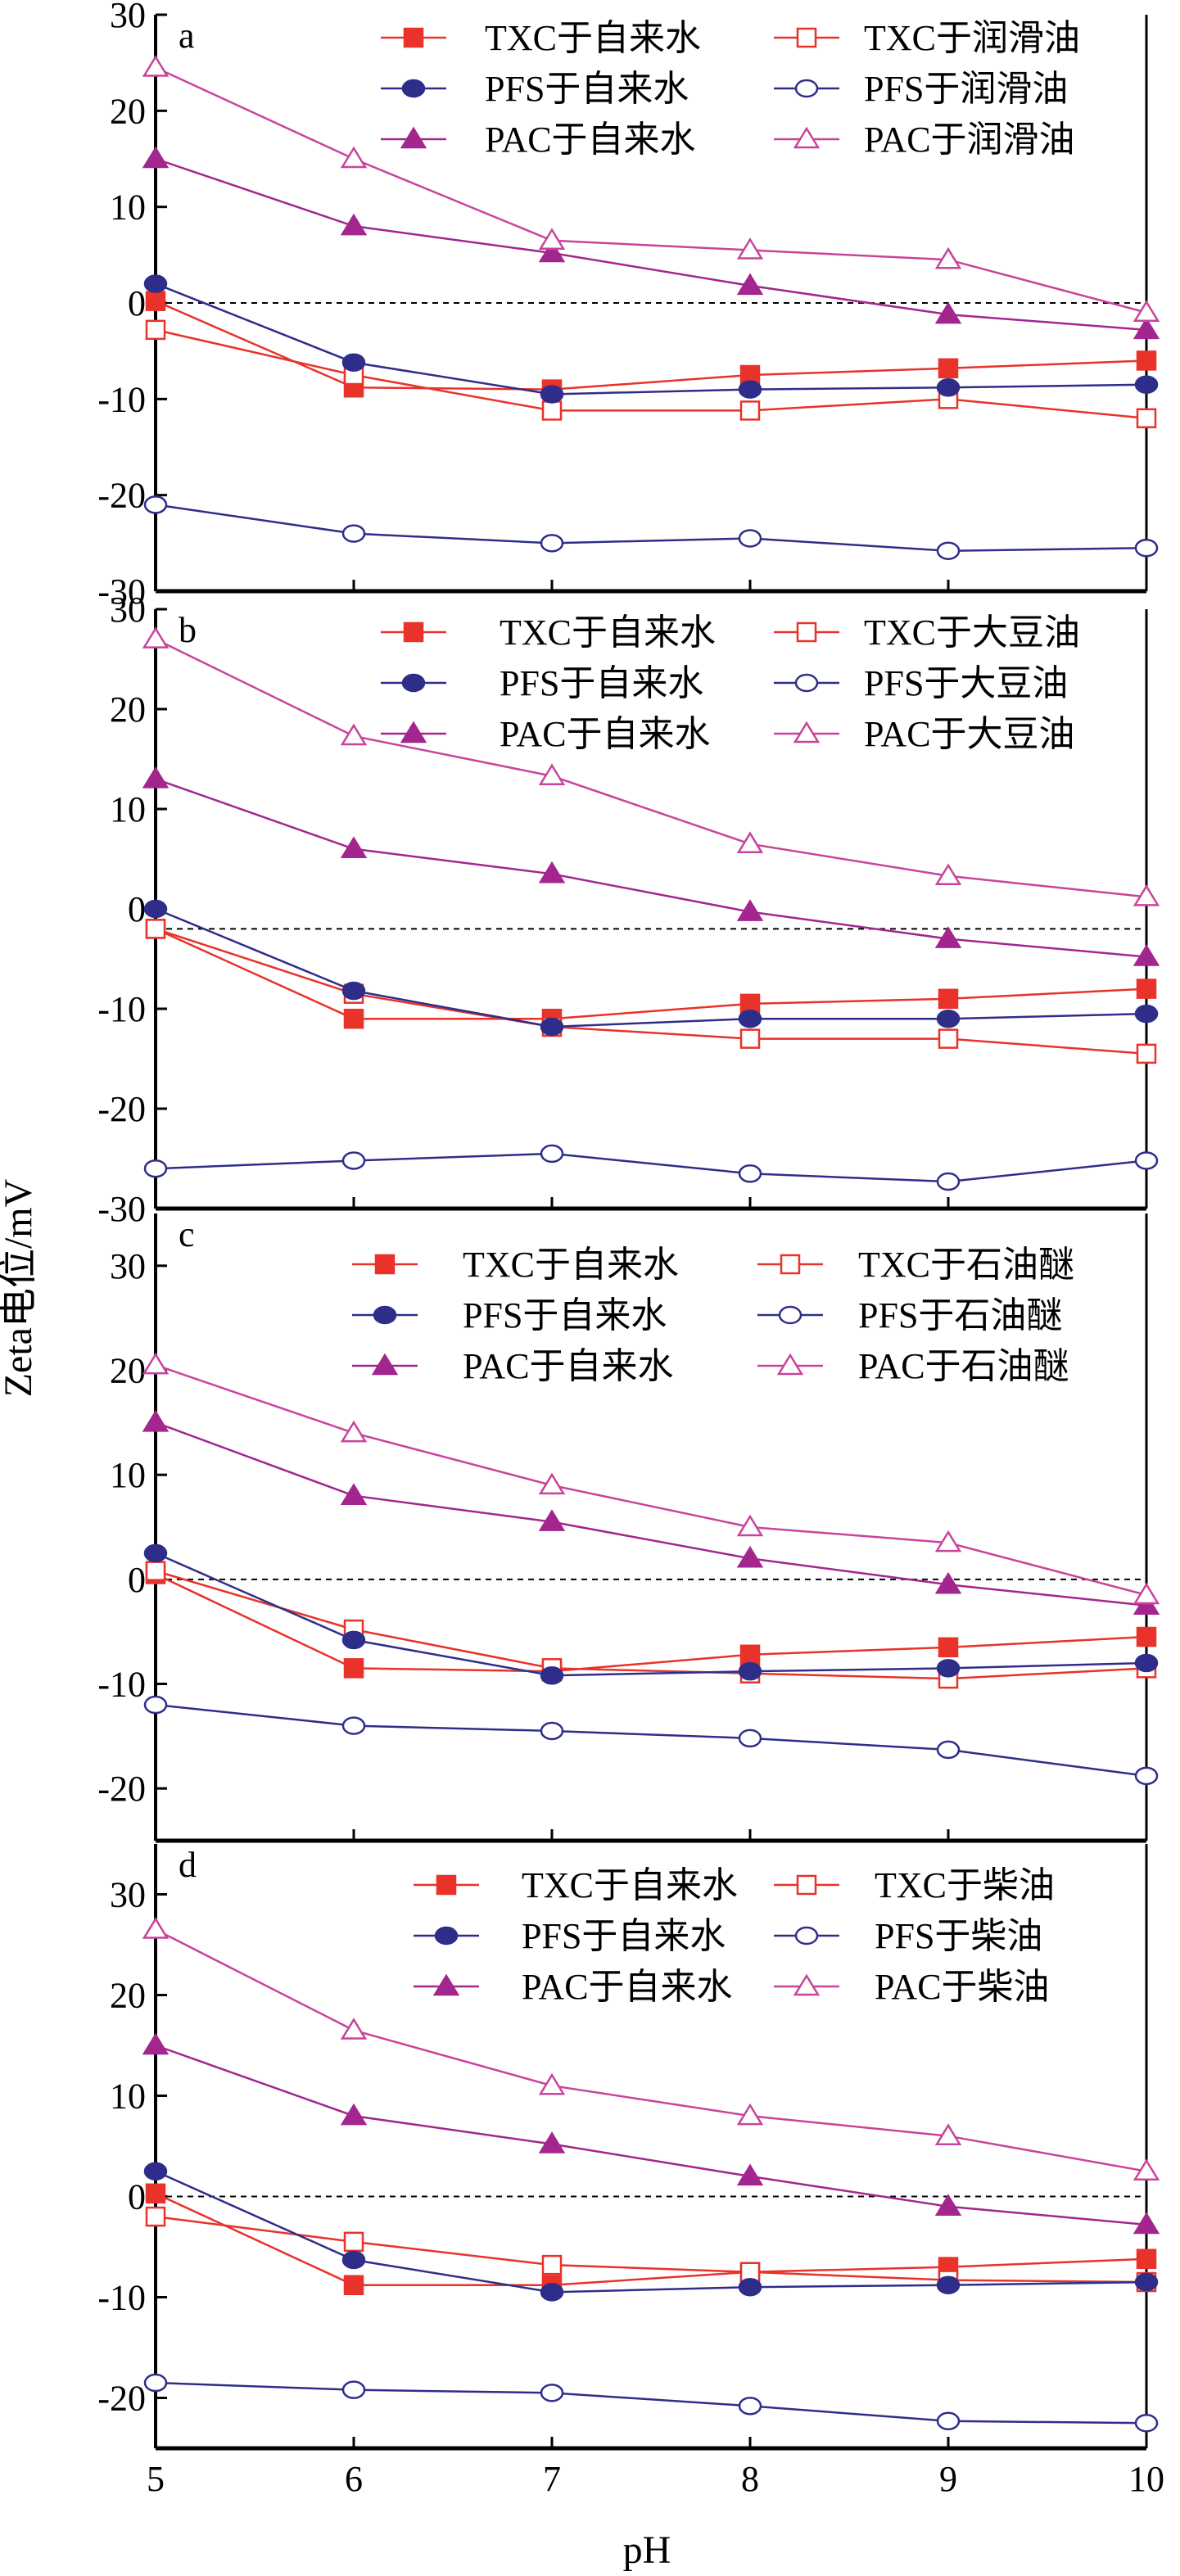 The height and width of the screenshot is (2576, 1180). What do you see at coordinates (647, 2550) in the screenshot?
I see `x-axis-title: pH` at bounding box center [647, 2550].